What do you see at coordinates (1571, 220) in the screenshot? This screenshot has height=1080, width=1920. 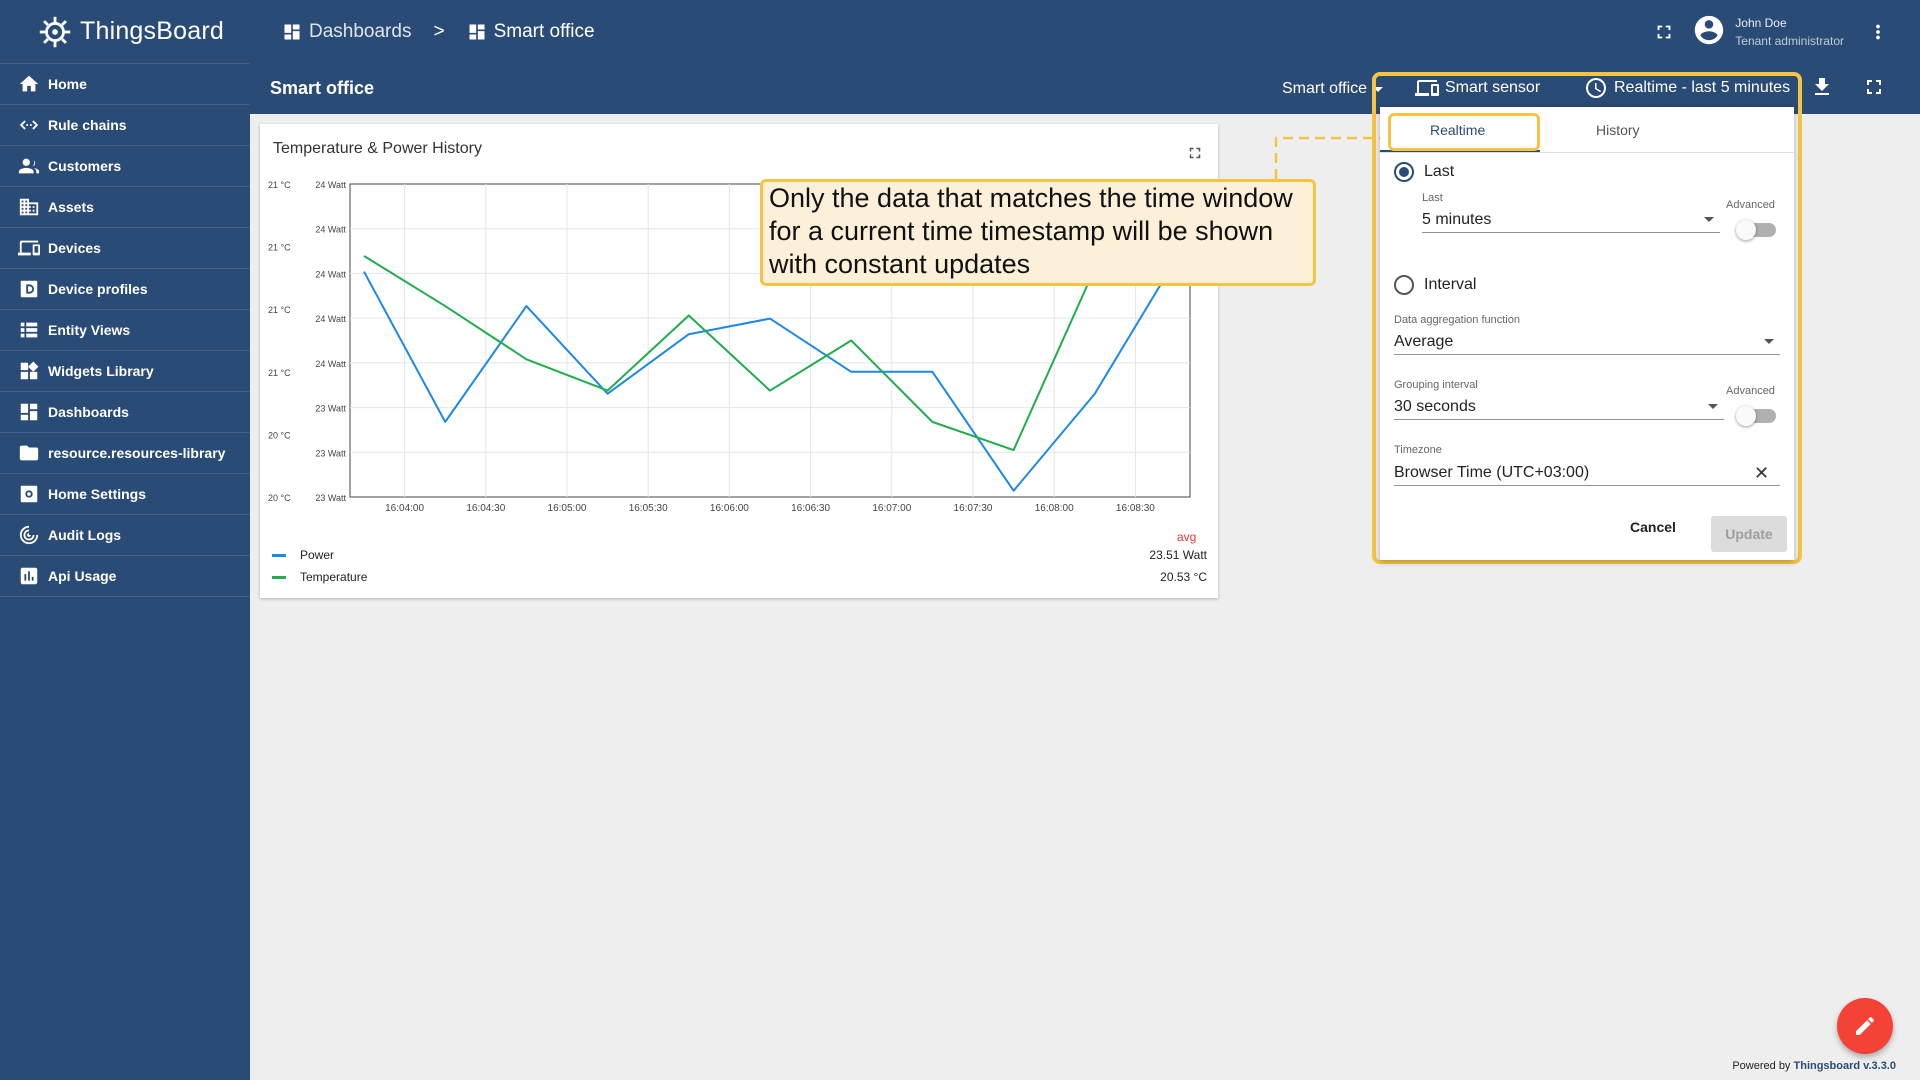 I see `last-duration-select: 5 minutes` at bounding box center [1571, 220].